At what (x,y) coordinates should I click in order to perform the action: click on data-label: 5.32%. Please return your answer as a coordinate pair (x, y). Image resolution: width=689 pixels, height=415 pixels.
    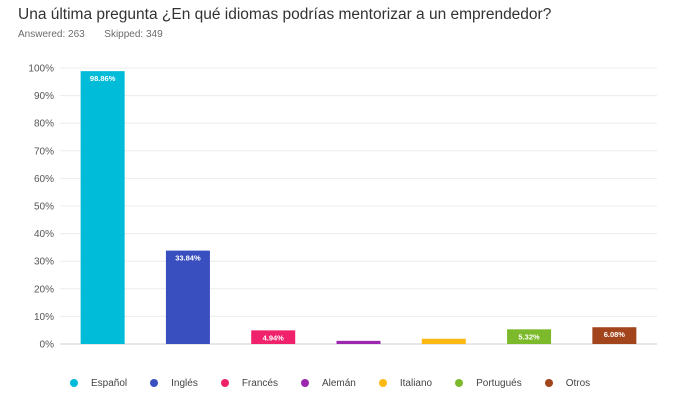
    Looking at the image, I should click on (529, 336).